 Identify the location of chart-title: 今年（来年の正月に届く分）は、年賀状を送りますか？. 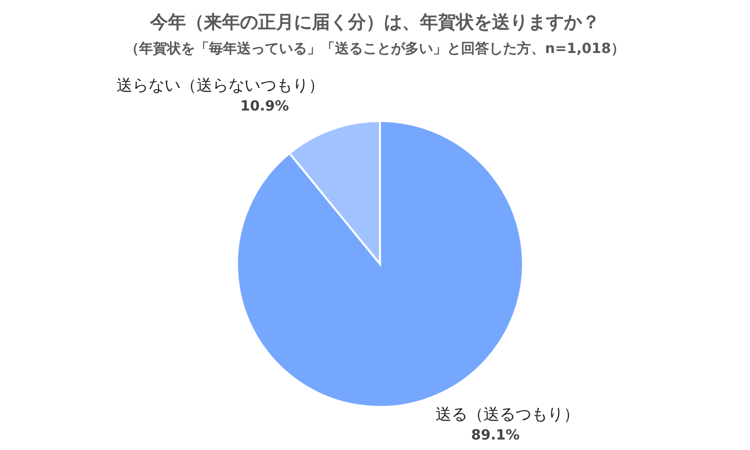
(374, 22).